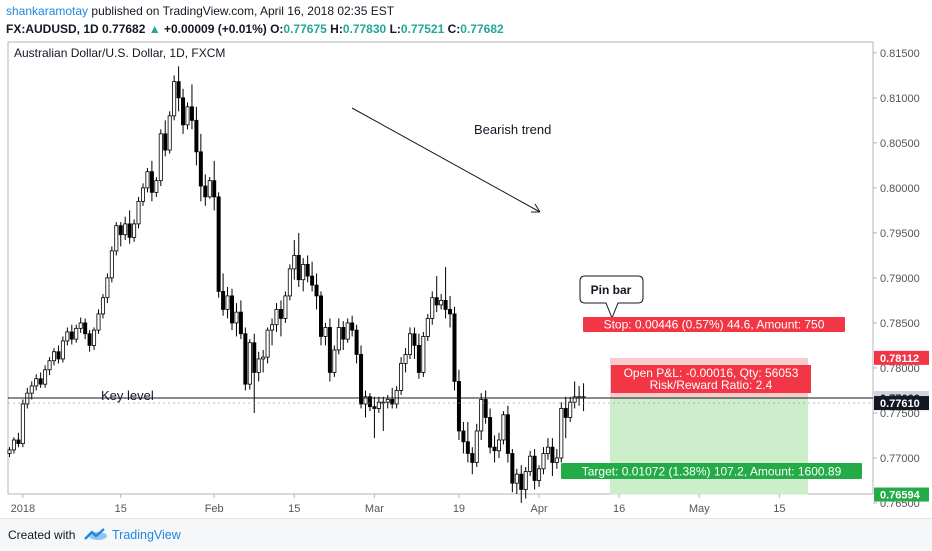 The image size is (932, 551). What do you see at coordinates (619, 509) in the screenshot?
I see `x-tick-label: 16` at bounding box center [619, 509].